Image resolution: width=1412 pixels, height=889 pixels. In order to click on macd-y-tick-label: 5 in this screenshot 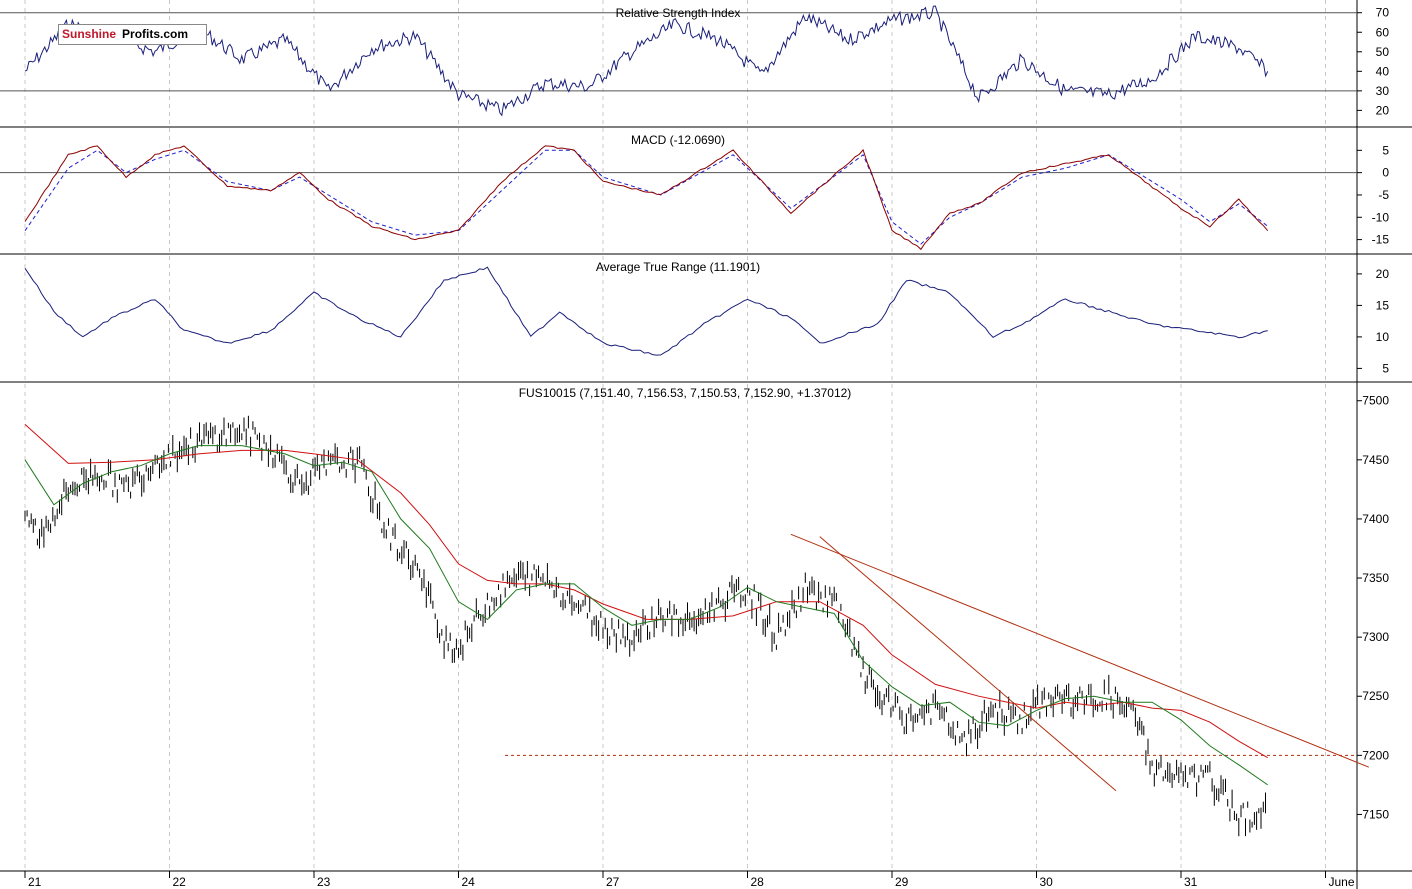, I will do `click(1385, 150)`.